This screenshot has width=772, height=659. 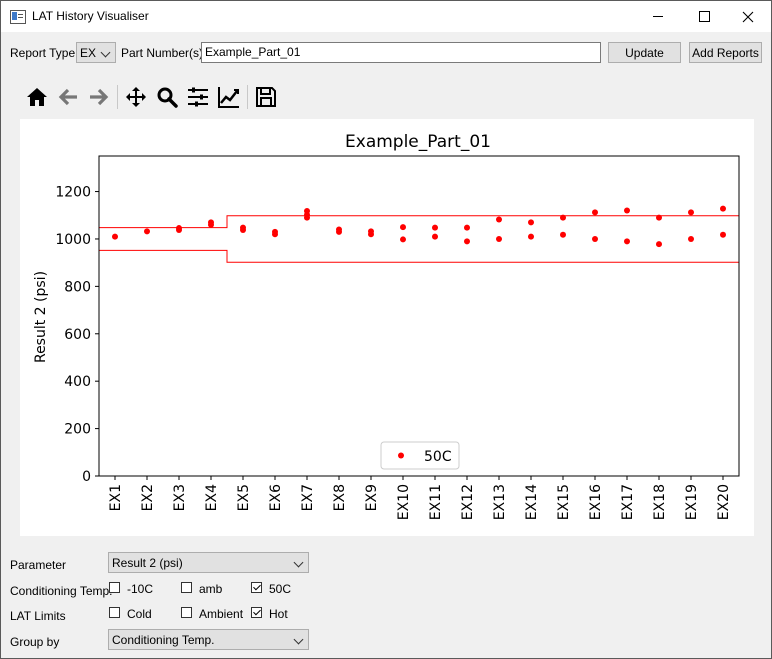 What do you see at coordinates (660, 502) in the screenshot?
I see `x-tick-label: EX18` at bounding box center [660, 502].